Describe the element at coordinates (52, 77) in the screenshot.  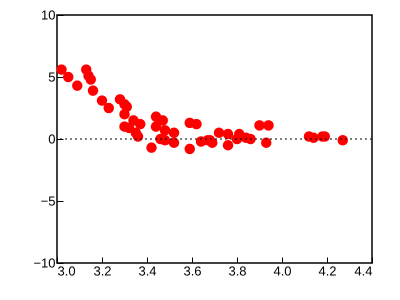
I see `y-tick-label: 5` at that location.